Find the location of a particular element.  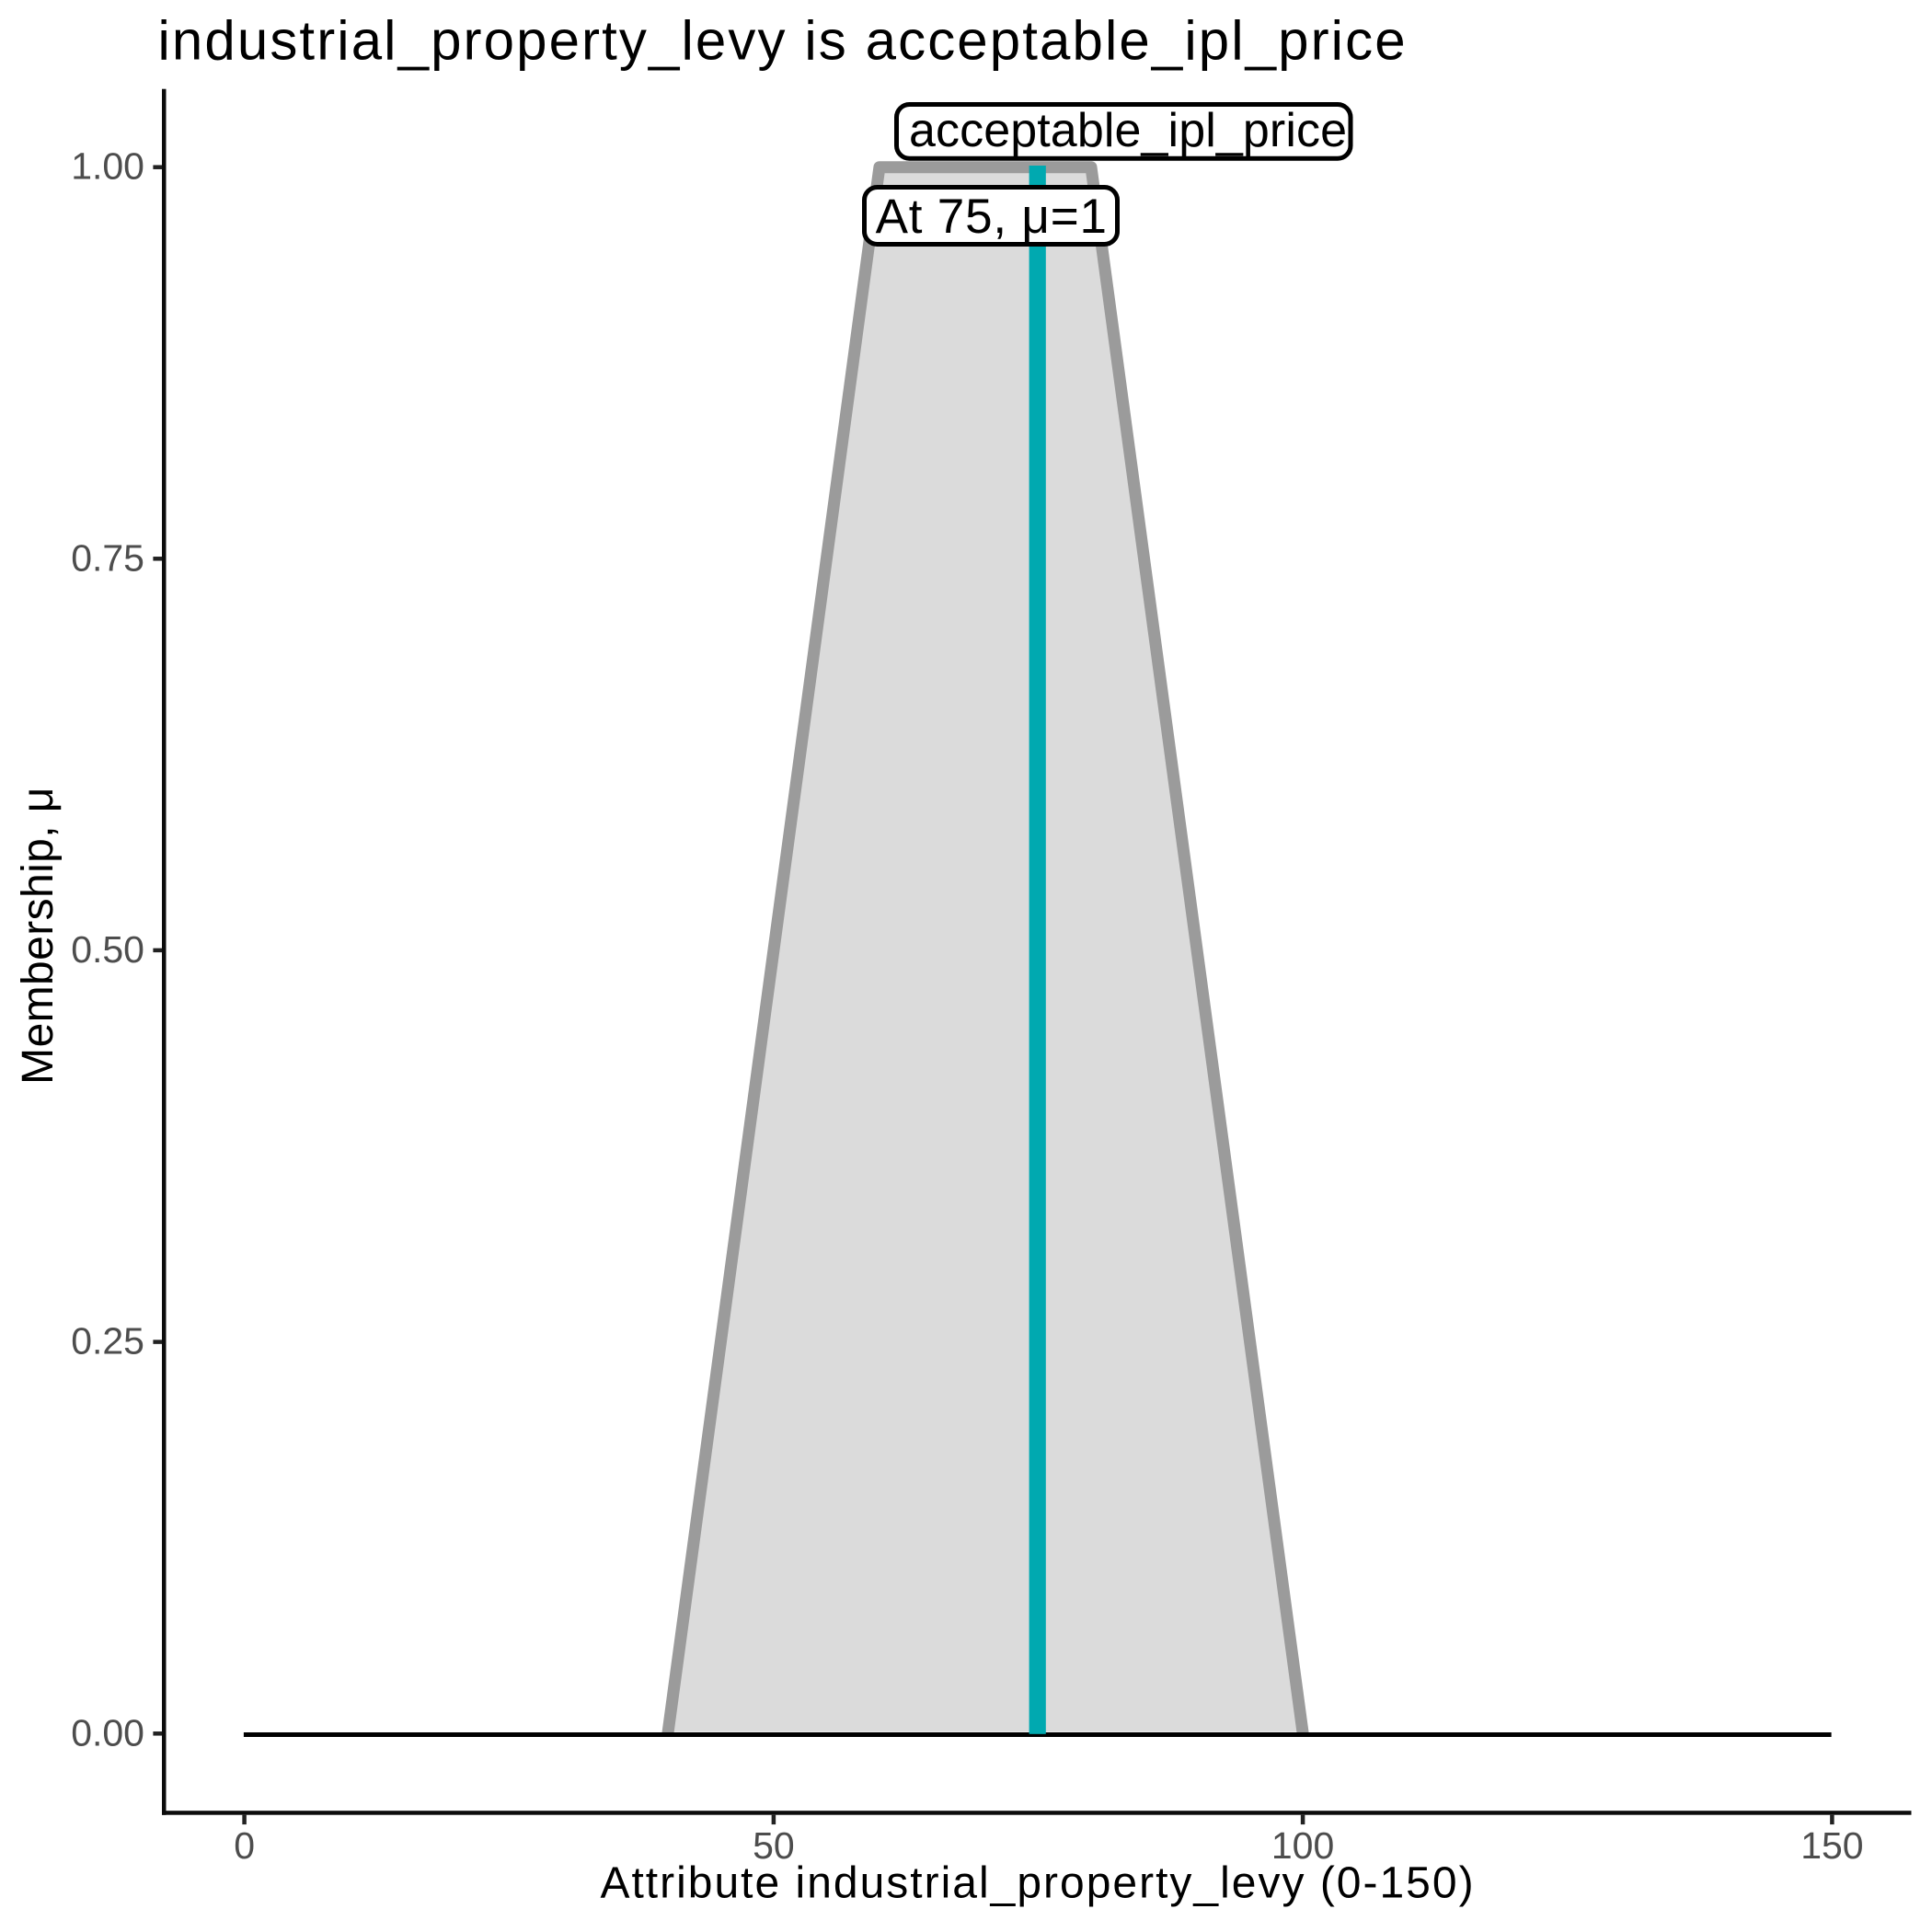

svg-text: 50 is located at coordinates (774, 1845).